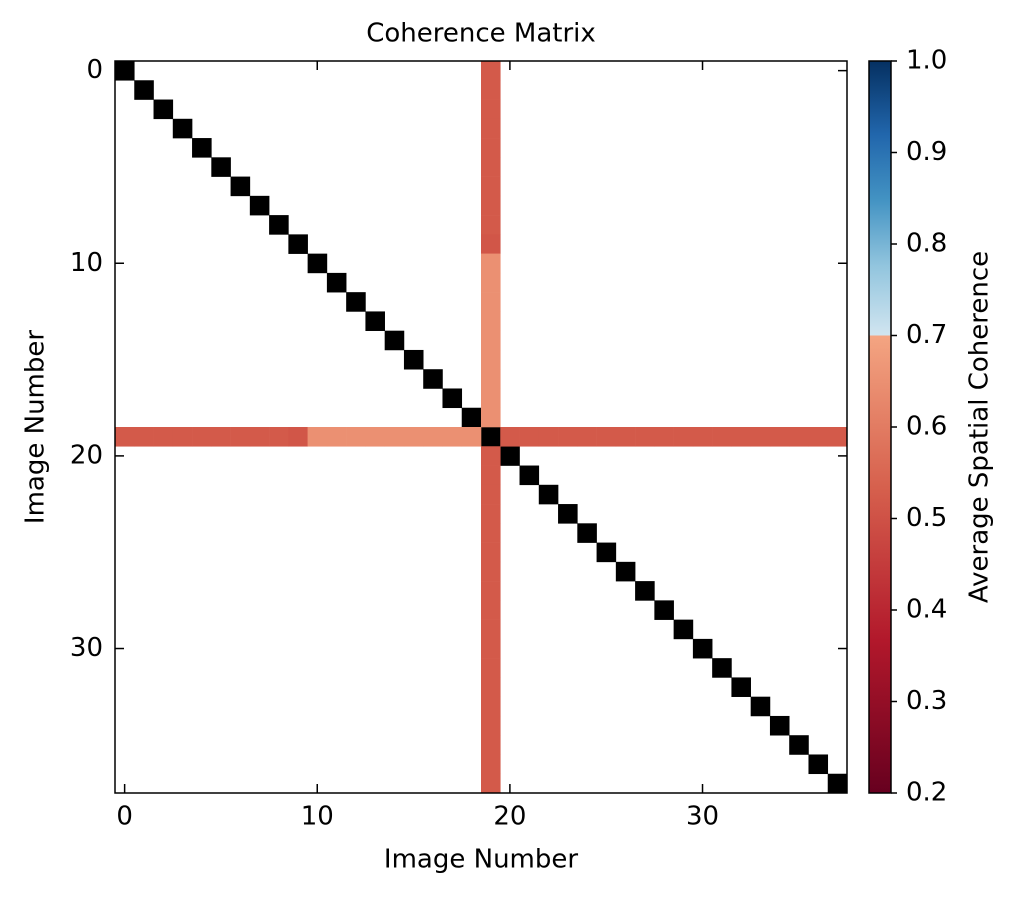 This screenshot has width=1018, height=899. Describe the element at coordinates (926, 701) in the screenshot. I see `colorbar-tick-label: 0.3` at that location.